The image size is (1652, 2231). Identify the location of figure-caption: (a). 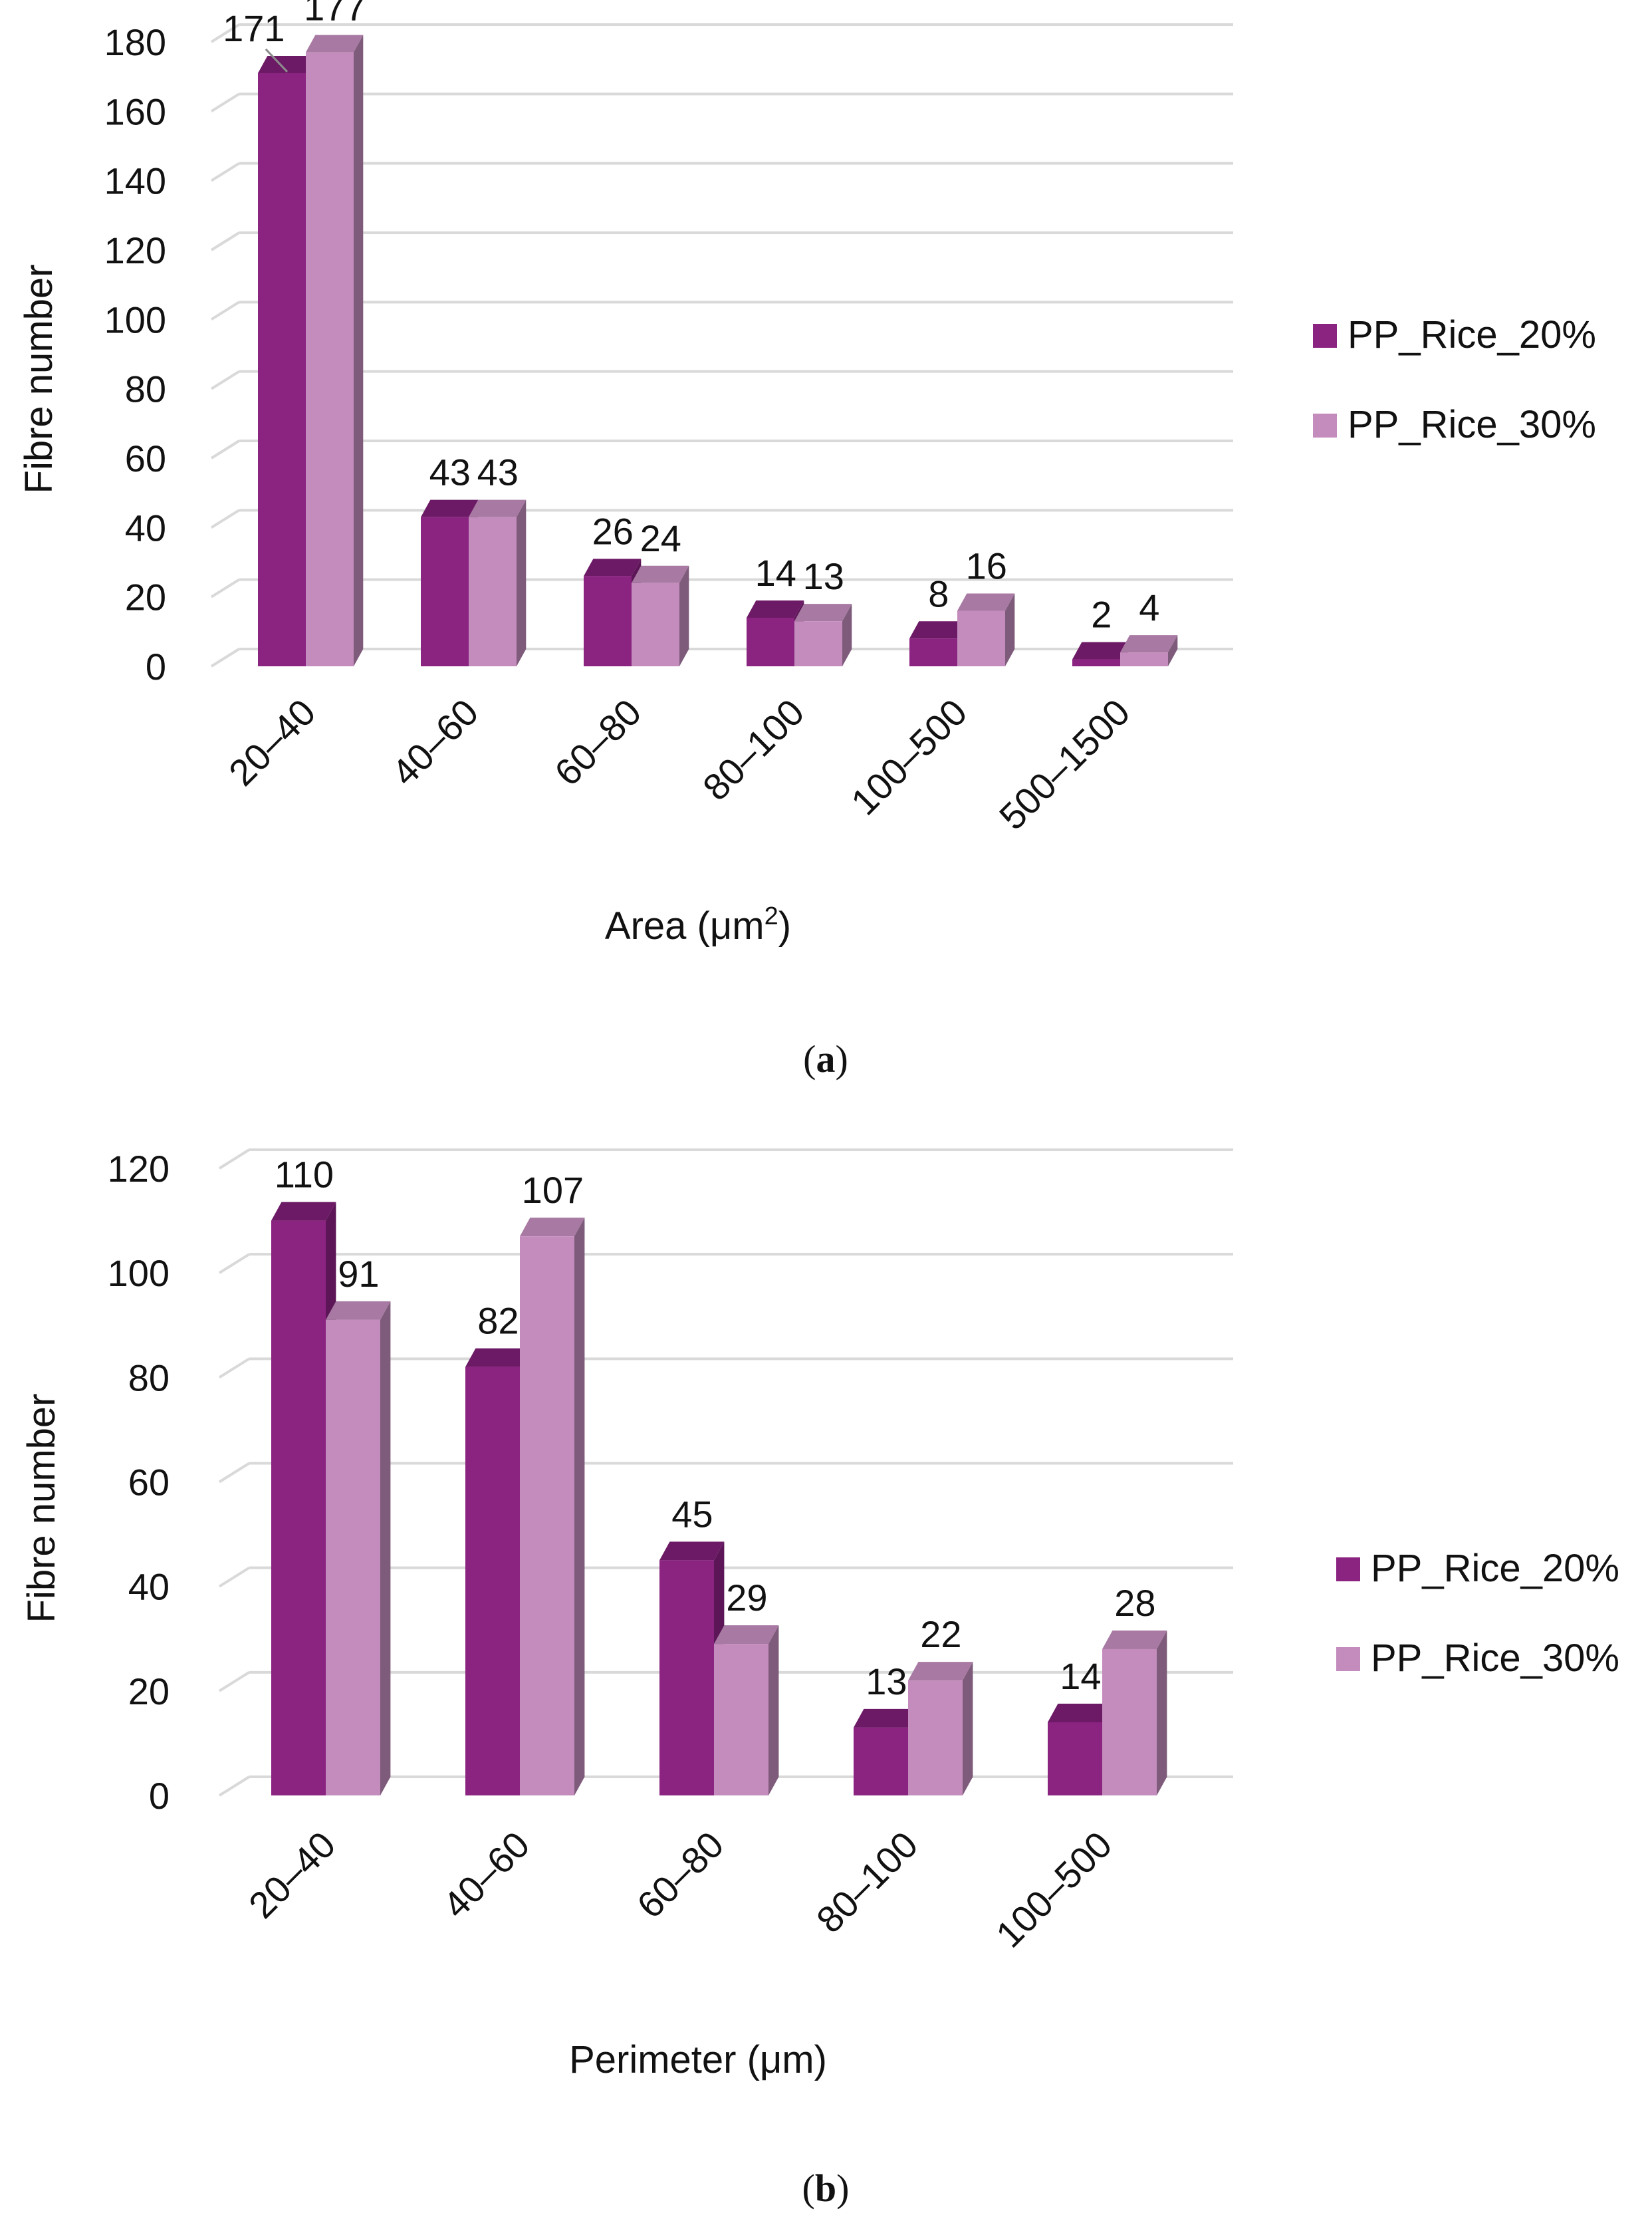
(825, 1059).